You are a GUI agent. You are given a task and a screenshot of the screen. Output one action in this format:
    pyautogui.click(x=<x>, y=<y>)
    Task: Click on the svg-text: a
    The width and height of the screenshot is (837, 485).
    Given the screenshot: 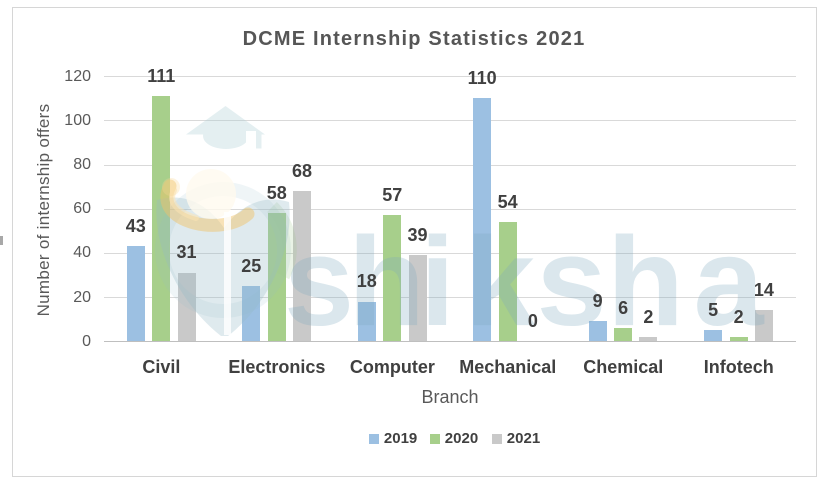 What is the action you would take?
    pyautogui.click(x=728, y=281)
    